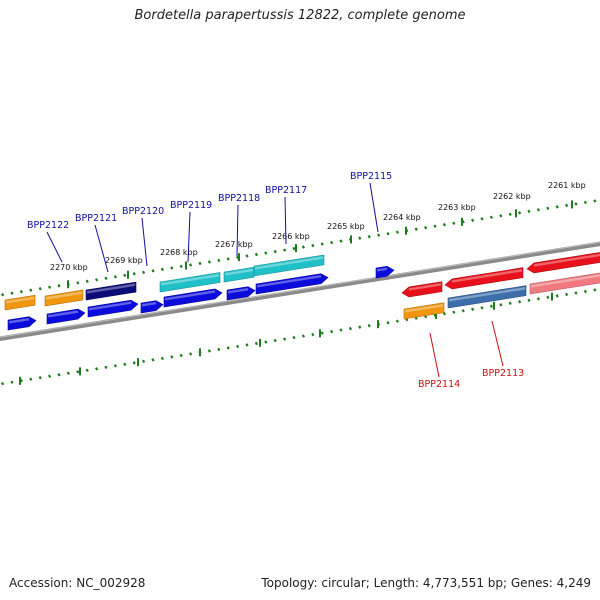 The height and width of the screenshot is (600, 600). What do you see at coordinates (291, 236) in the screenshot?
I see `tick-label: 2266 kbp` at bounding box center [291, 236].